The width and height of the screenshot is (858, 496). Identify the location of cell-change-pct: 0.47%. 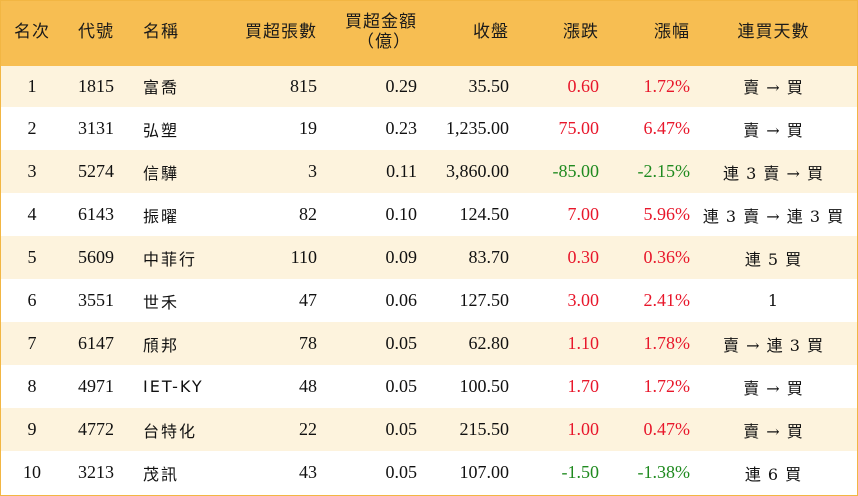
(667, 429).